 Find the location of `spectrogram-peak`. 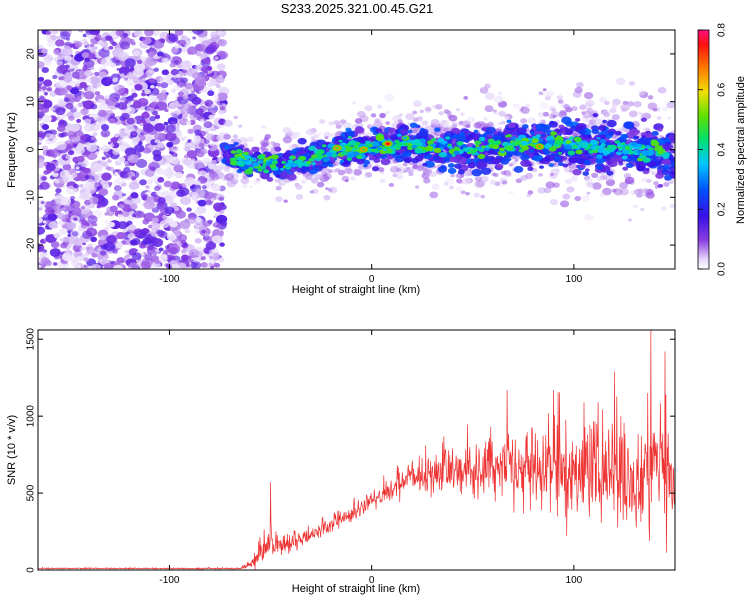

spectrogram-peak is located at coordinates (387, 144).